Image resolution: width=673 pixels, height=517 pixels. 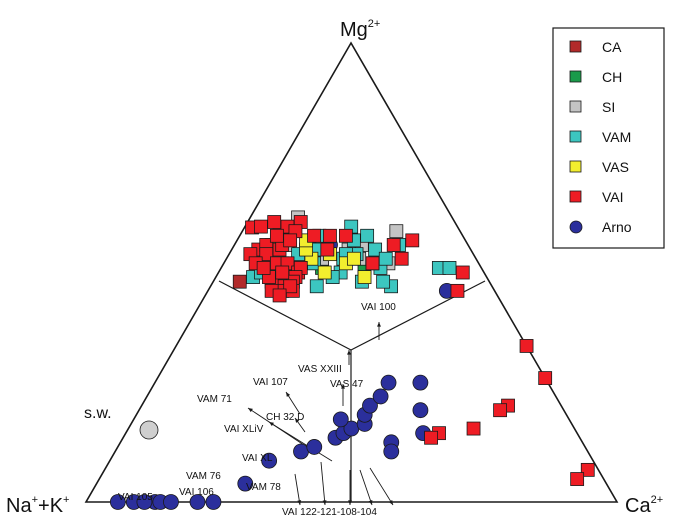 What do you see at coordinates (203, 476) in the screenshot?
I see `annotation-8: VAM 76` at bounding box center [203, 476].